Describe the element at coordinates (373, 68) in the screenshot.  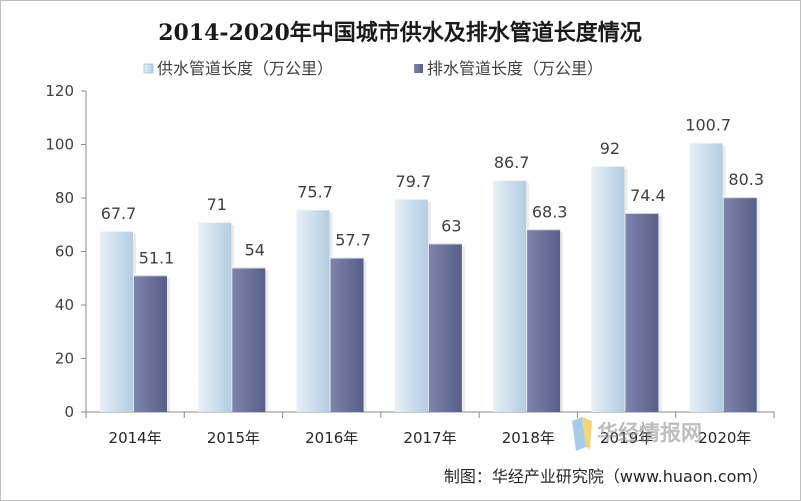
I see `legend: 供水管道长度（万公里） 排水管道长度（万公里）` at that location.